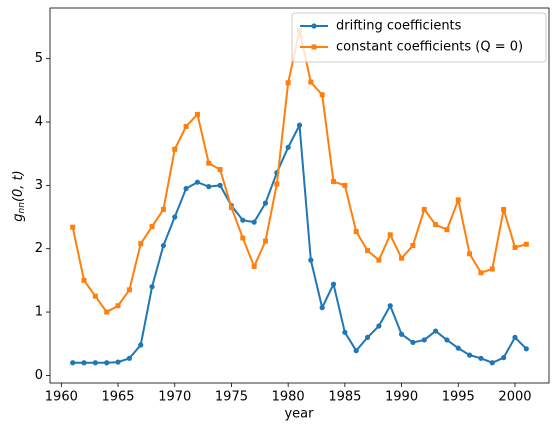 The image size is (554, 432). I want to click on legend-box, so click(419, 37).